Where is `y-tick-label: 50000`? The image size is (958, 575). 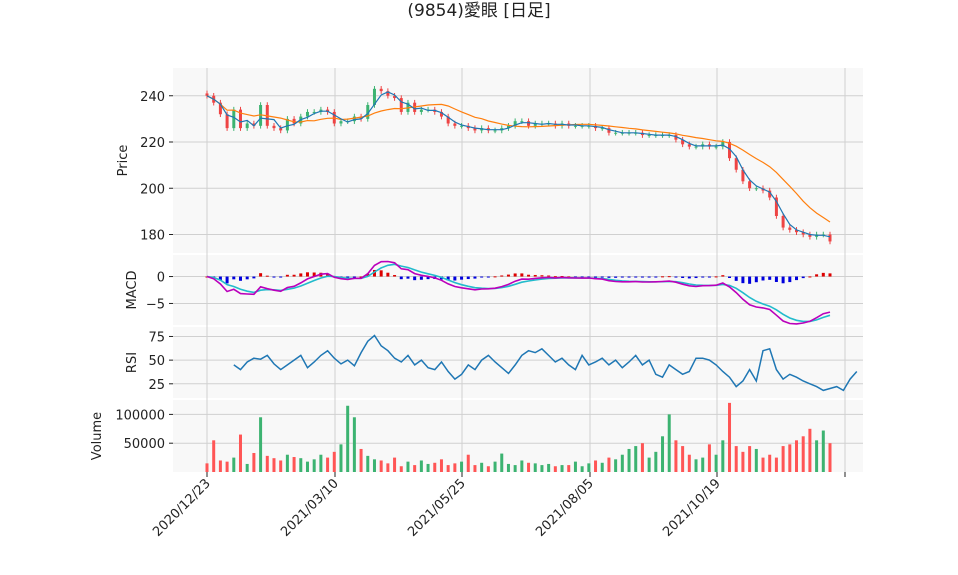 y-tick-label: 50000 is located at coordinates (144, 444).